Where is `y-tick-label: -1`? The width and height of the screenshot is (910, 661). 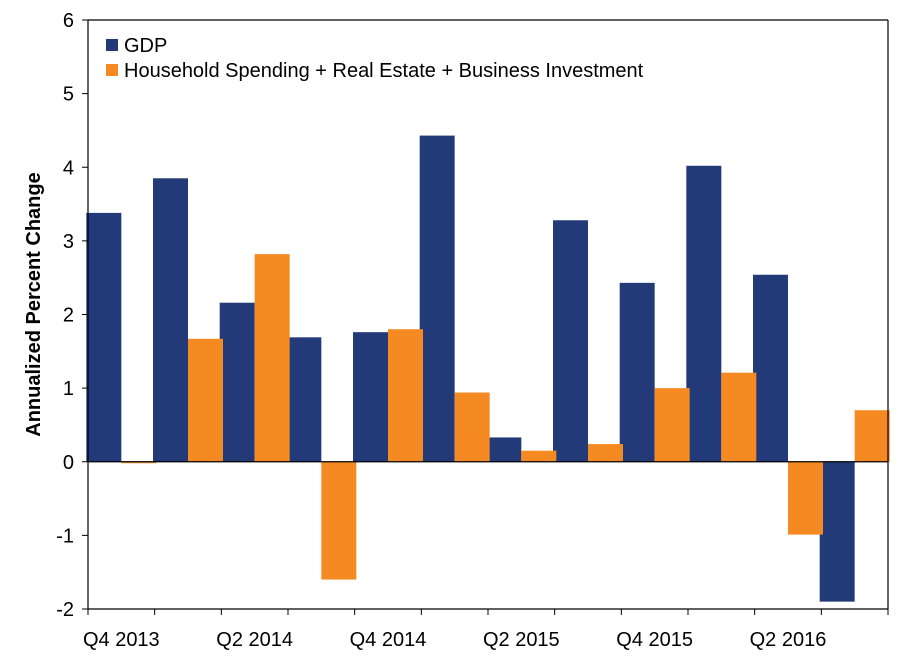 y-tick-label: -1 is located at coordinates (65, 536).